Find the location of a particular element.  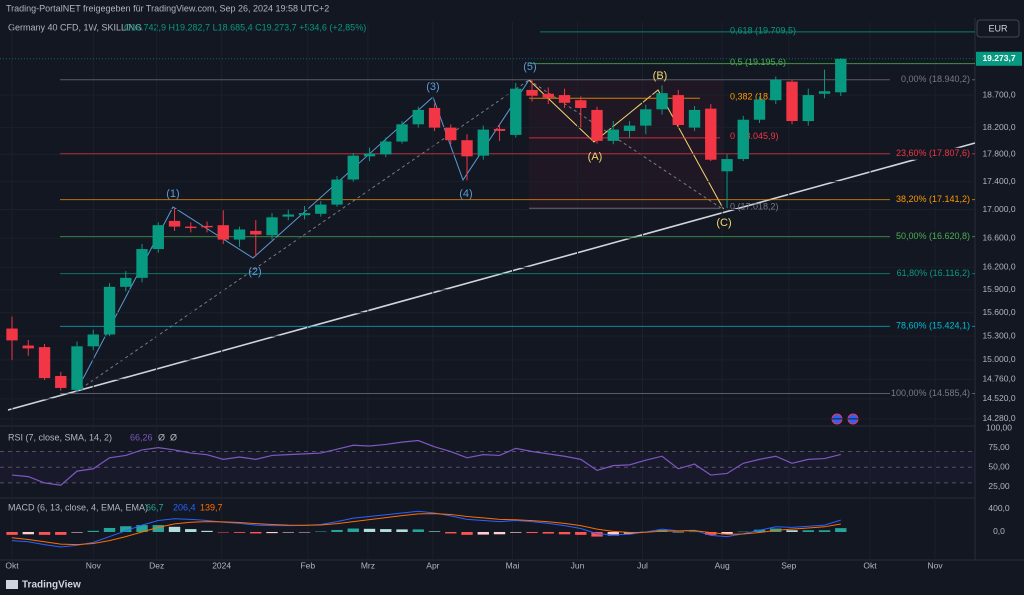

rsi-value: 66,26 is located at coordinates (141, 437).